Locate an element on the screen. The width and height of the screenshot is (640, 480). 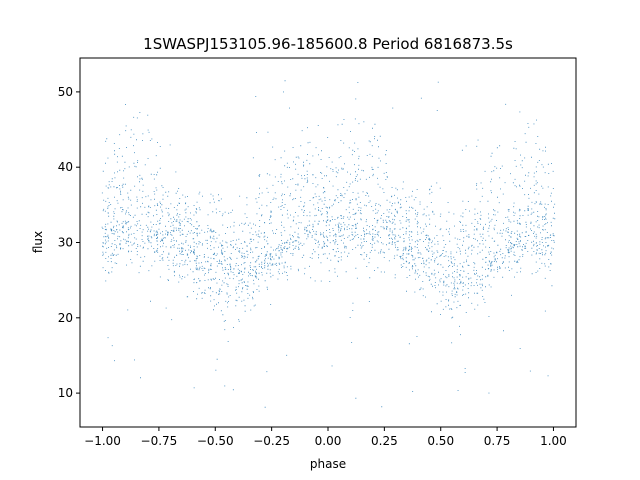
y-axis-ticks: 10 20 30 40 50 is located at coordinates (69, 242).